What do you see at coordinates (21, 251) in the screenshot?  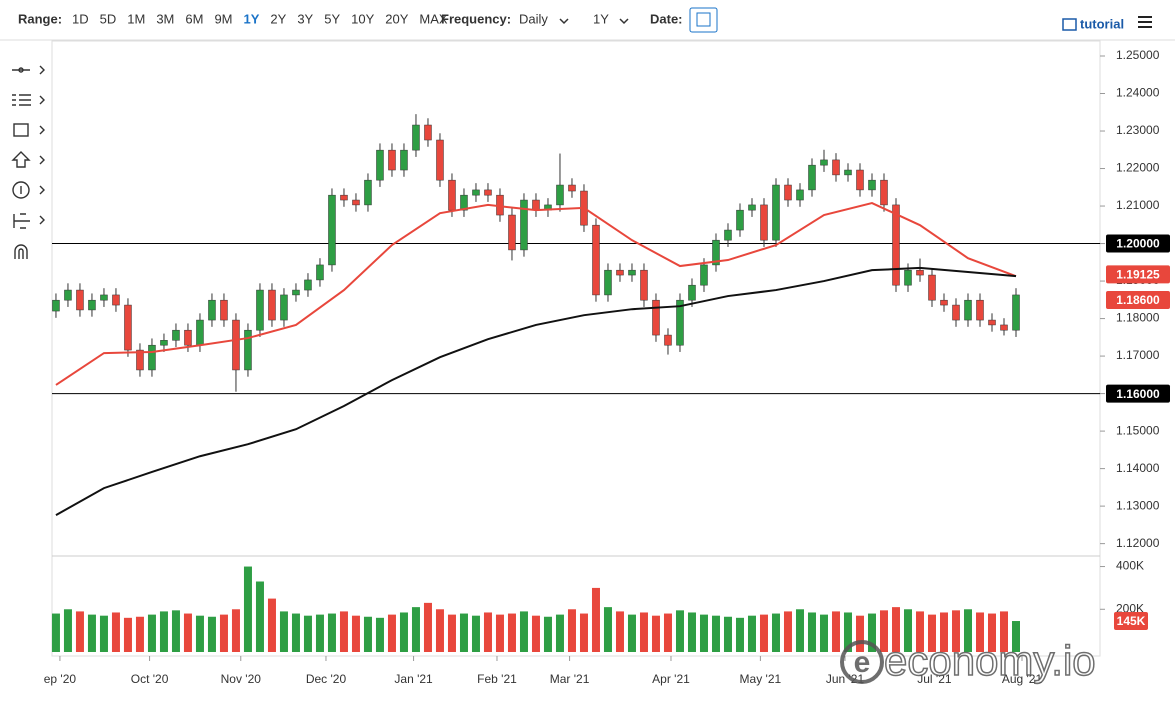 I see `tool-magnet` at bounding box center [21, 251].